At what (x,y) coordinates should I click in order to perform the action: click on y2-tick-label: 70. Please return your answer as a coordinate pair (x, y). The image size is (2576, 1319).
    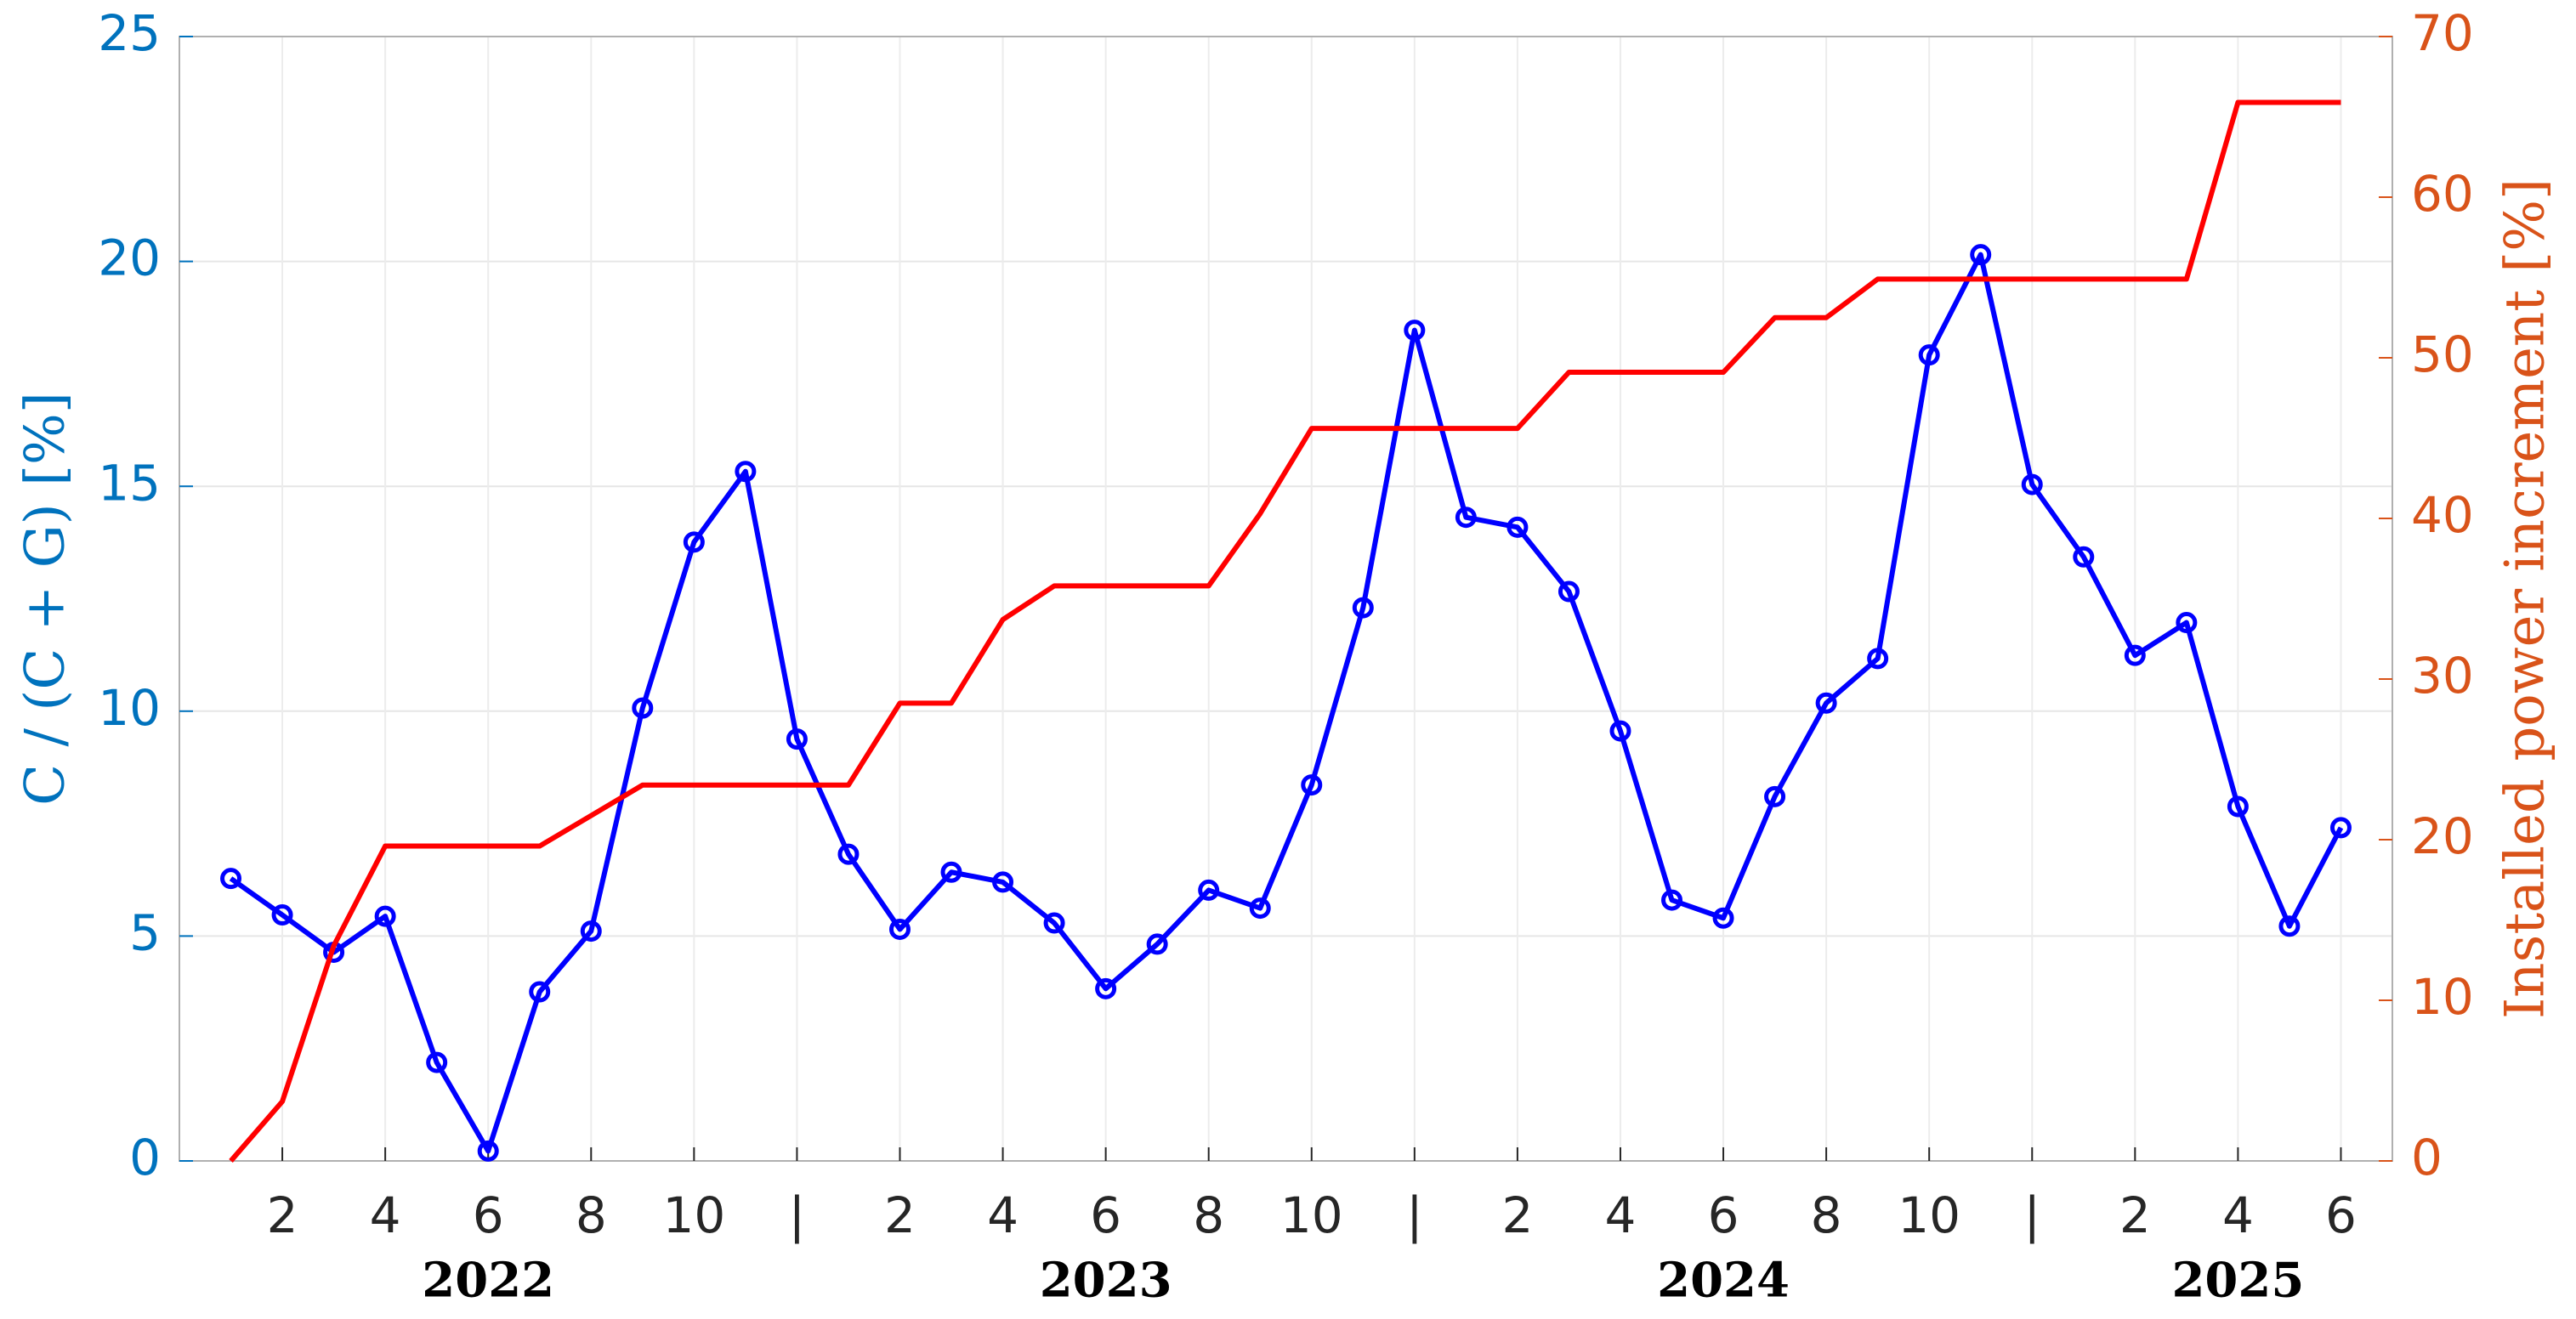
    Looking at the image, I should click on (2443, 33).